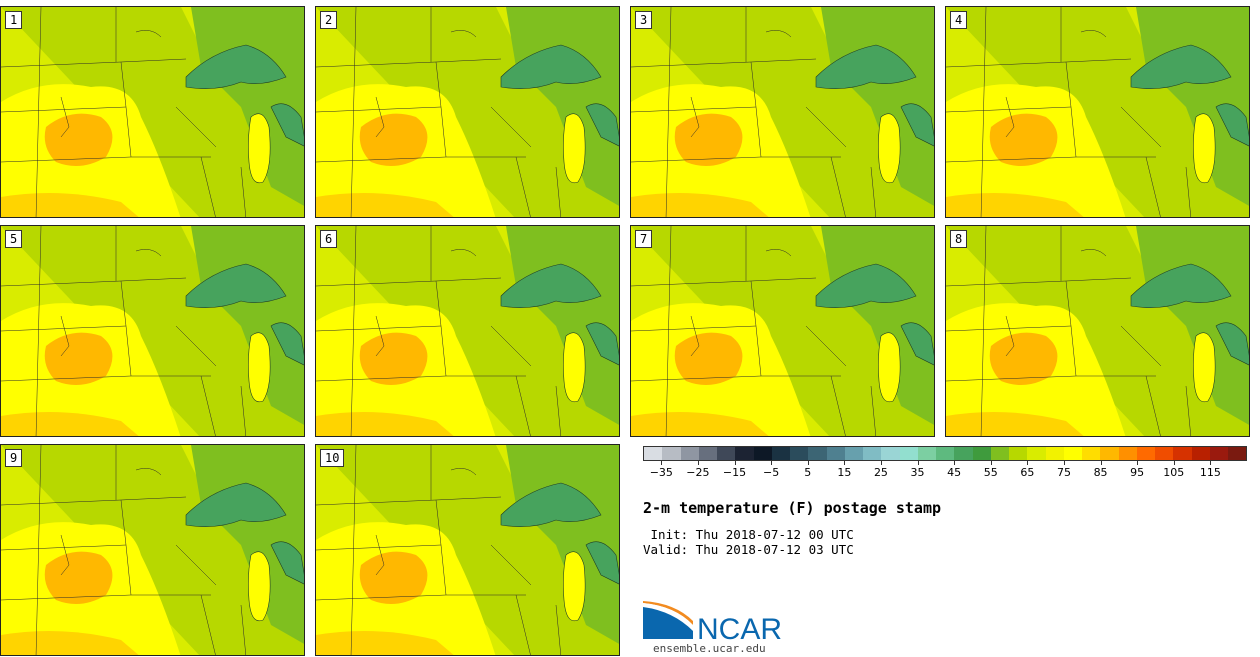  Describe the element at coordinates (1137, 472) in the screenshot. I see `colorbar-tick-label: 95` at that location.